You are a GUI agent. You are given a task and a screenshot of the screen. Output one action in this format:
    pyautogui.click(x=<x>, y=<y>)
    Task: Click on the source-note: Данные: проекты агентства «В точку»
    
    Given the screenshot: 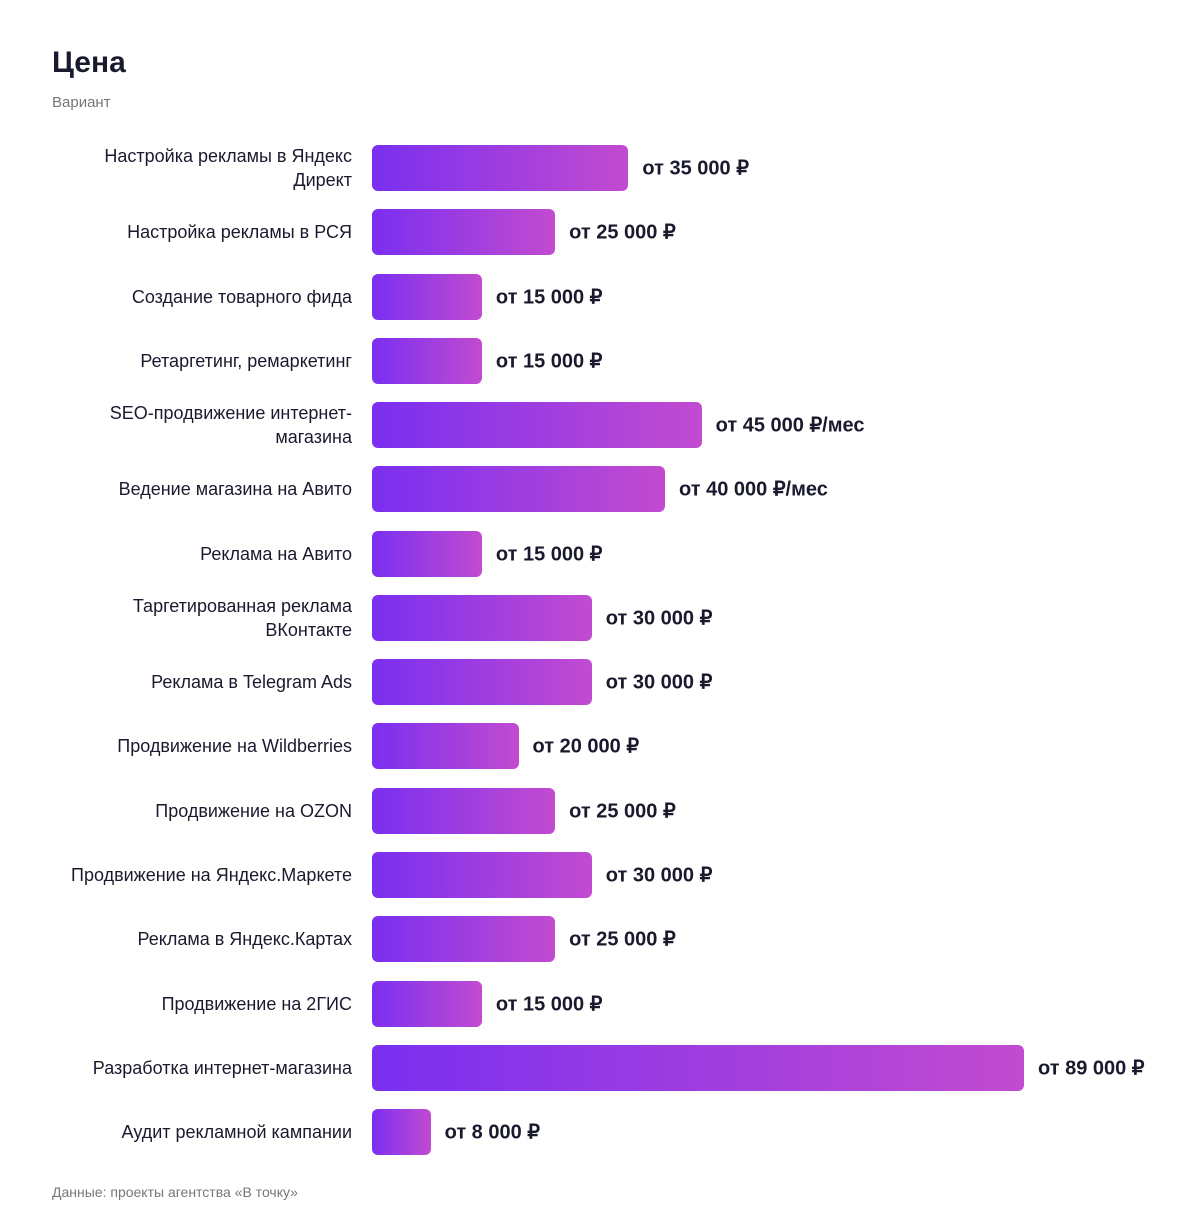 What is the action you would take?
    pyautogui.click(x=175, y=1192)
    